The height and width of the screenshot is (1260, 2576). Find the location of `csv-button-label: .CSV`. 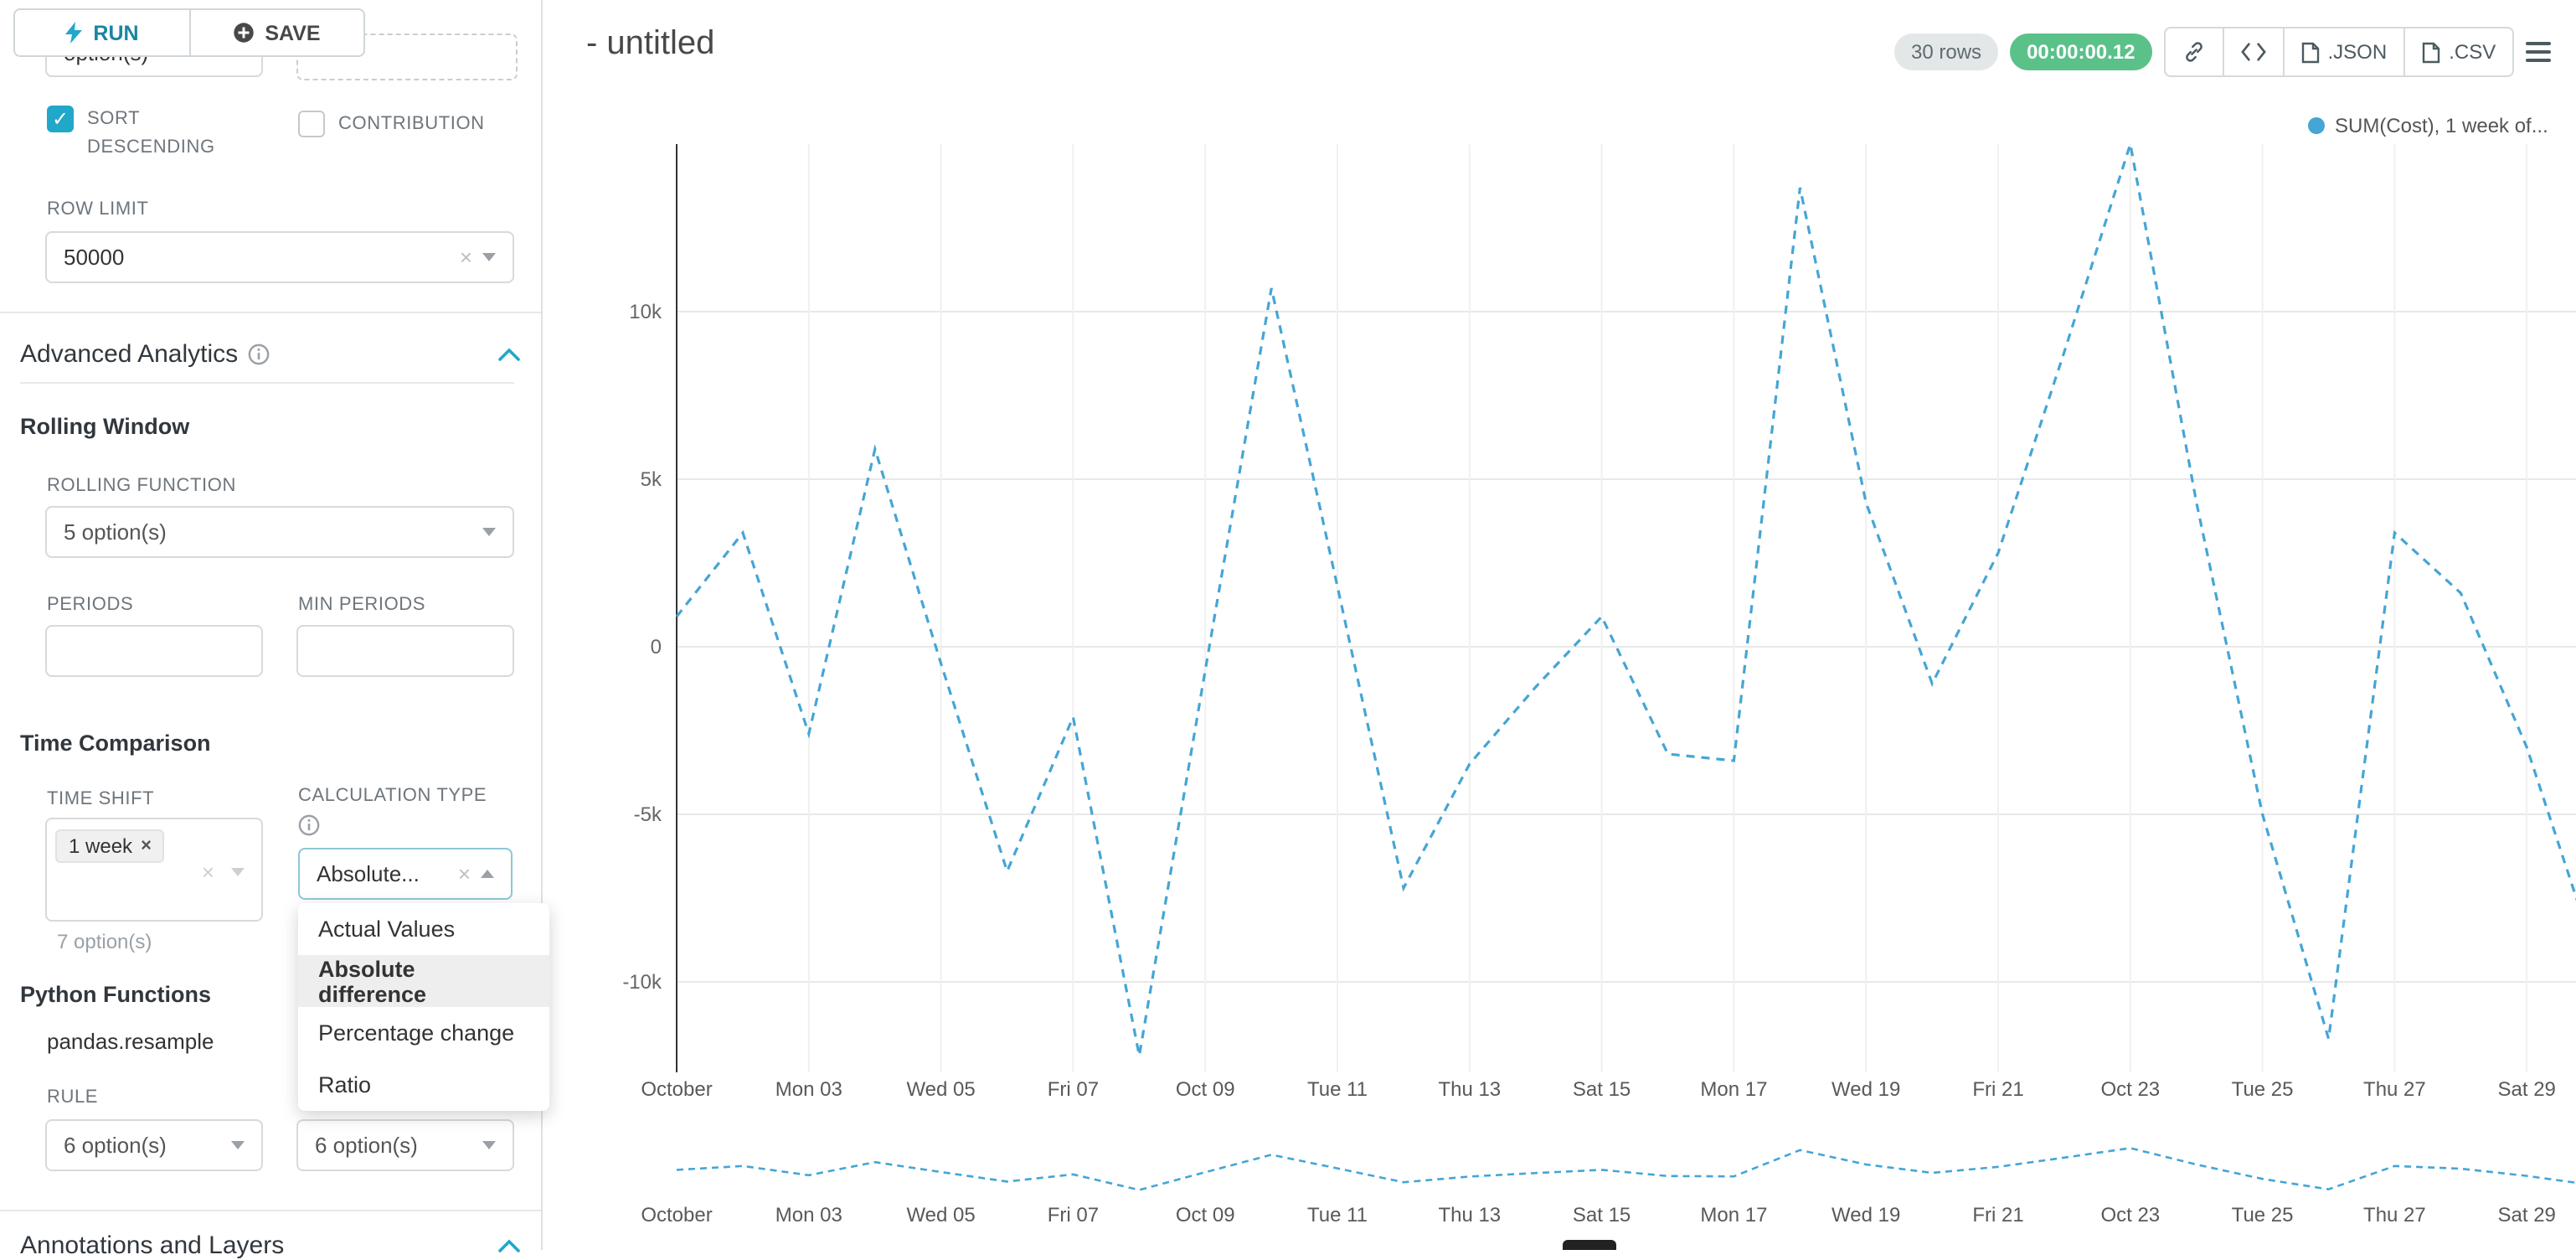

csv-button-label: .CSV is located at coordinates (2472, 52).